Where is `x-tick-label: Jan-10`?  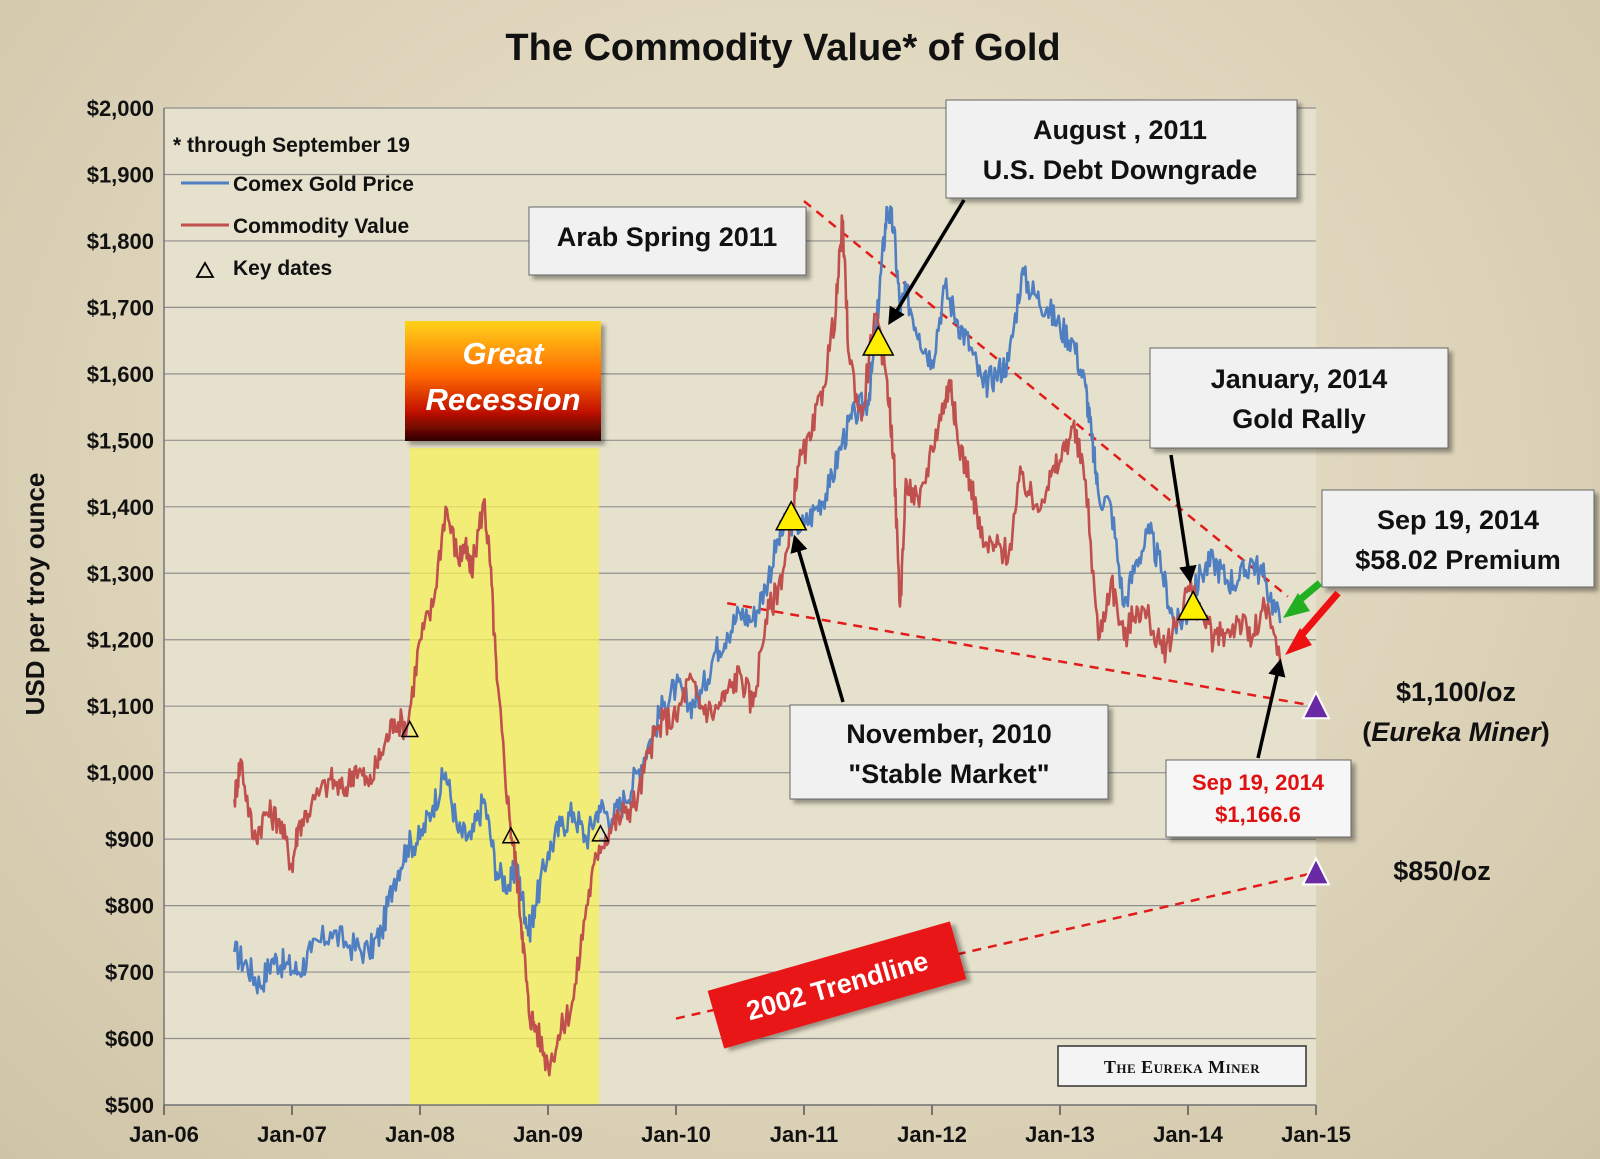
x-tick-label: Jan-10 is located at coordinates (676, 1134).